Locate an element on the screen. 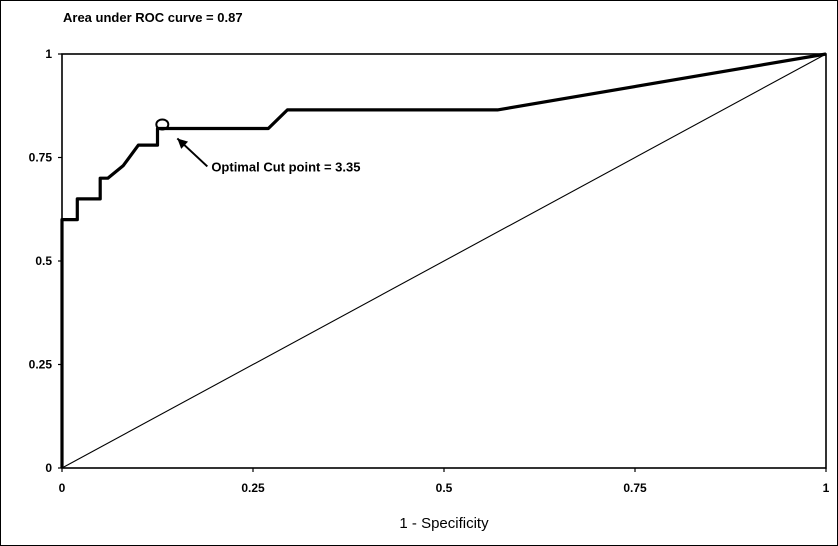  annotation-label: Optimal Cut point = 3.35 is located at coordinates (285, 166).